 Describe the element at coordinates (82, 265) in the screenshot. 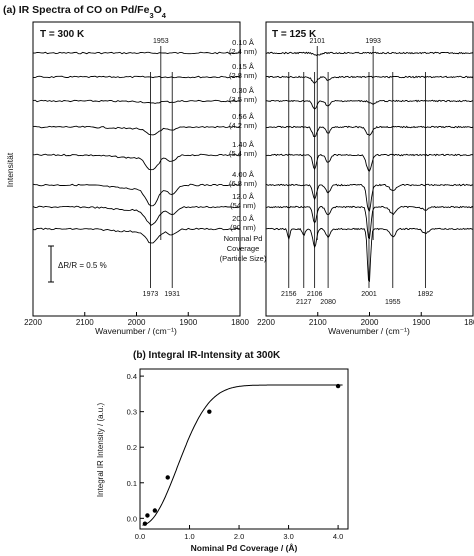

I see `scale-bar-label: ΔR/R = 0.5 %` at that location.